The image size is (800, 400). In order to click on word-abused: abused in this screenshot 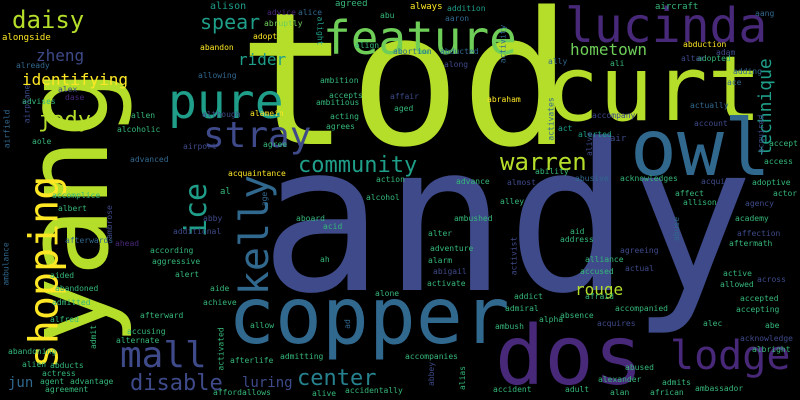, I will do `click(639, 367)`.